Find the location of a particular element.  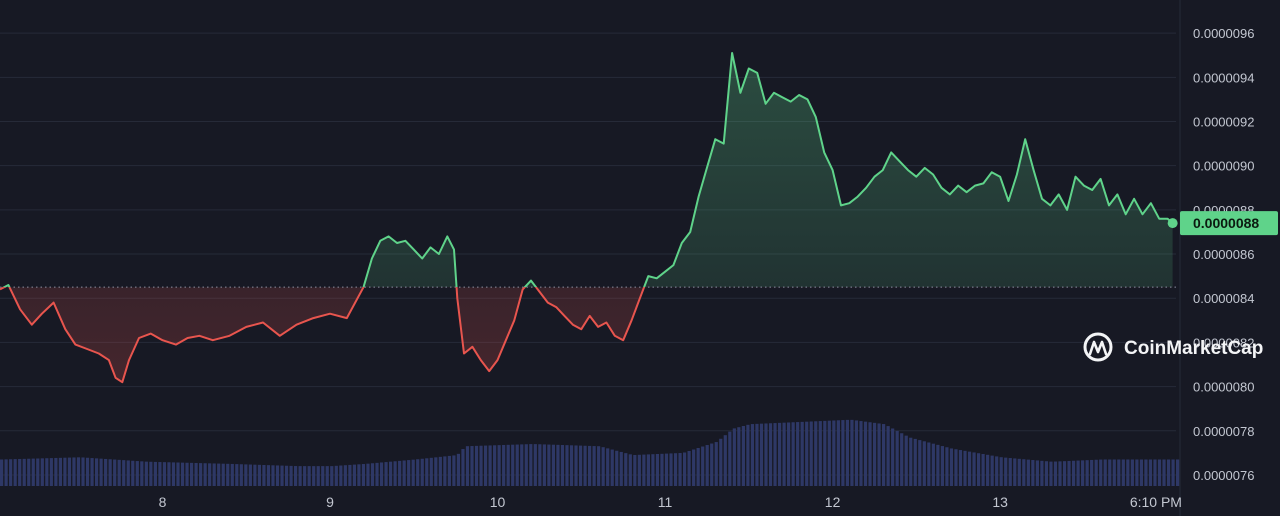

y-tick-label: 0.0000076 is located at coordinates (1223, 475).